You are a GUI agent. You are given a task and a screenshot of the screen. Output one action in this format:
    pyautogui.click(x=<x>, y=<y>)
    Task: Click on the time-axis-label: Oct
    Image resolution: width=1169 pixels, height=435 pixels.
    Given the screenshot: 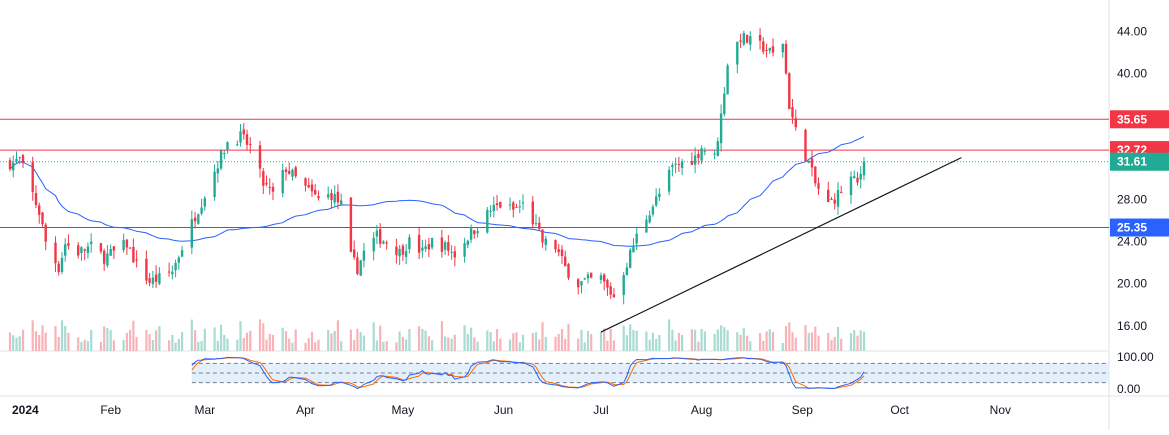 What is the action you would take?
    pyautogui.click(x=899, y=410)
    